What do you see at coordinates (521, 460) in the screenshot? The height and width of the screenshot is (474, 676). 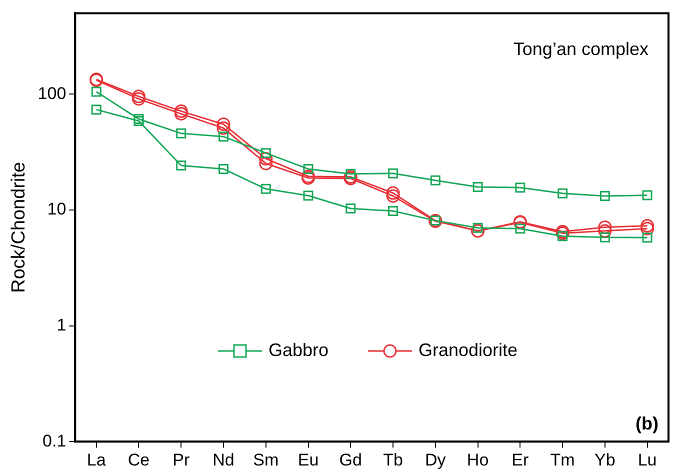 I see `x-tick-label: Er` at bounding box center [521, 460].